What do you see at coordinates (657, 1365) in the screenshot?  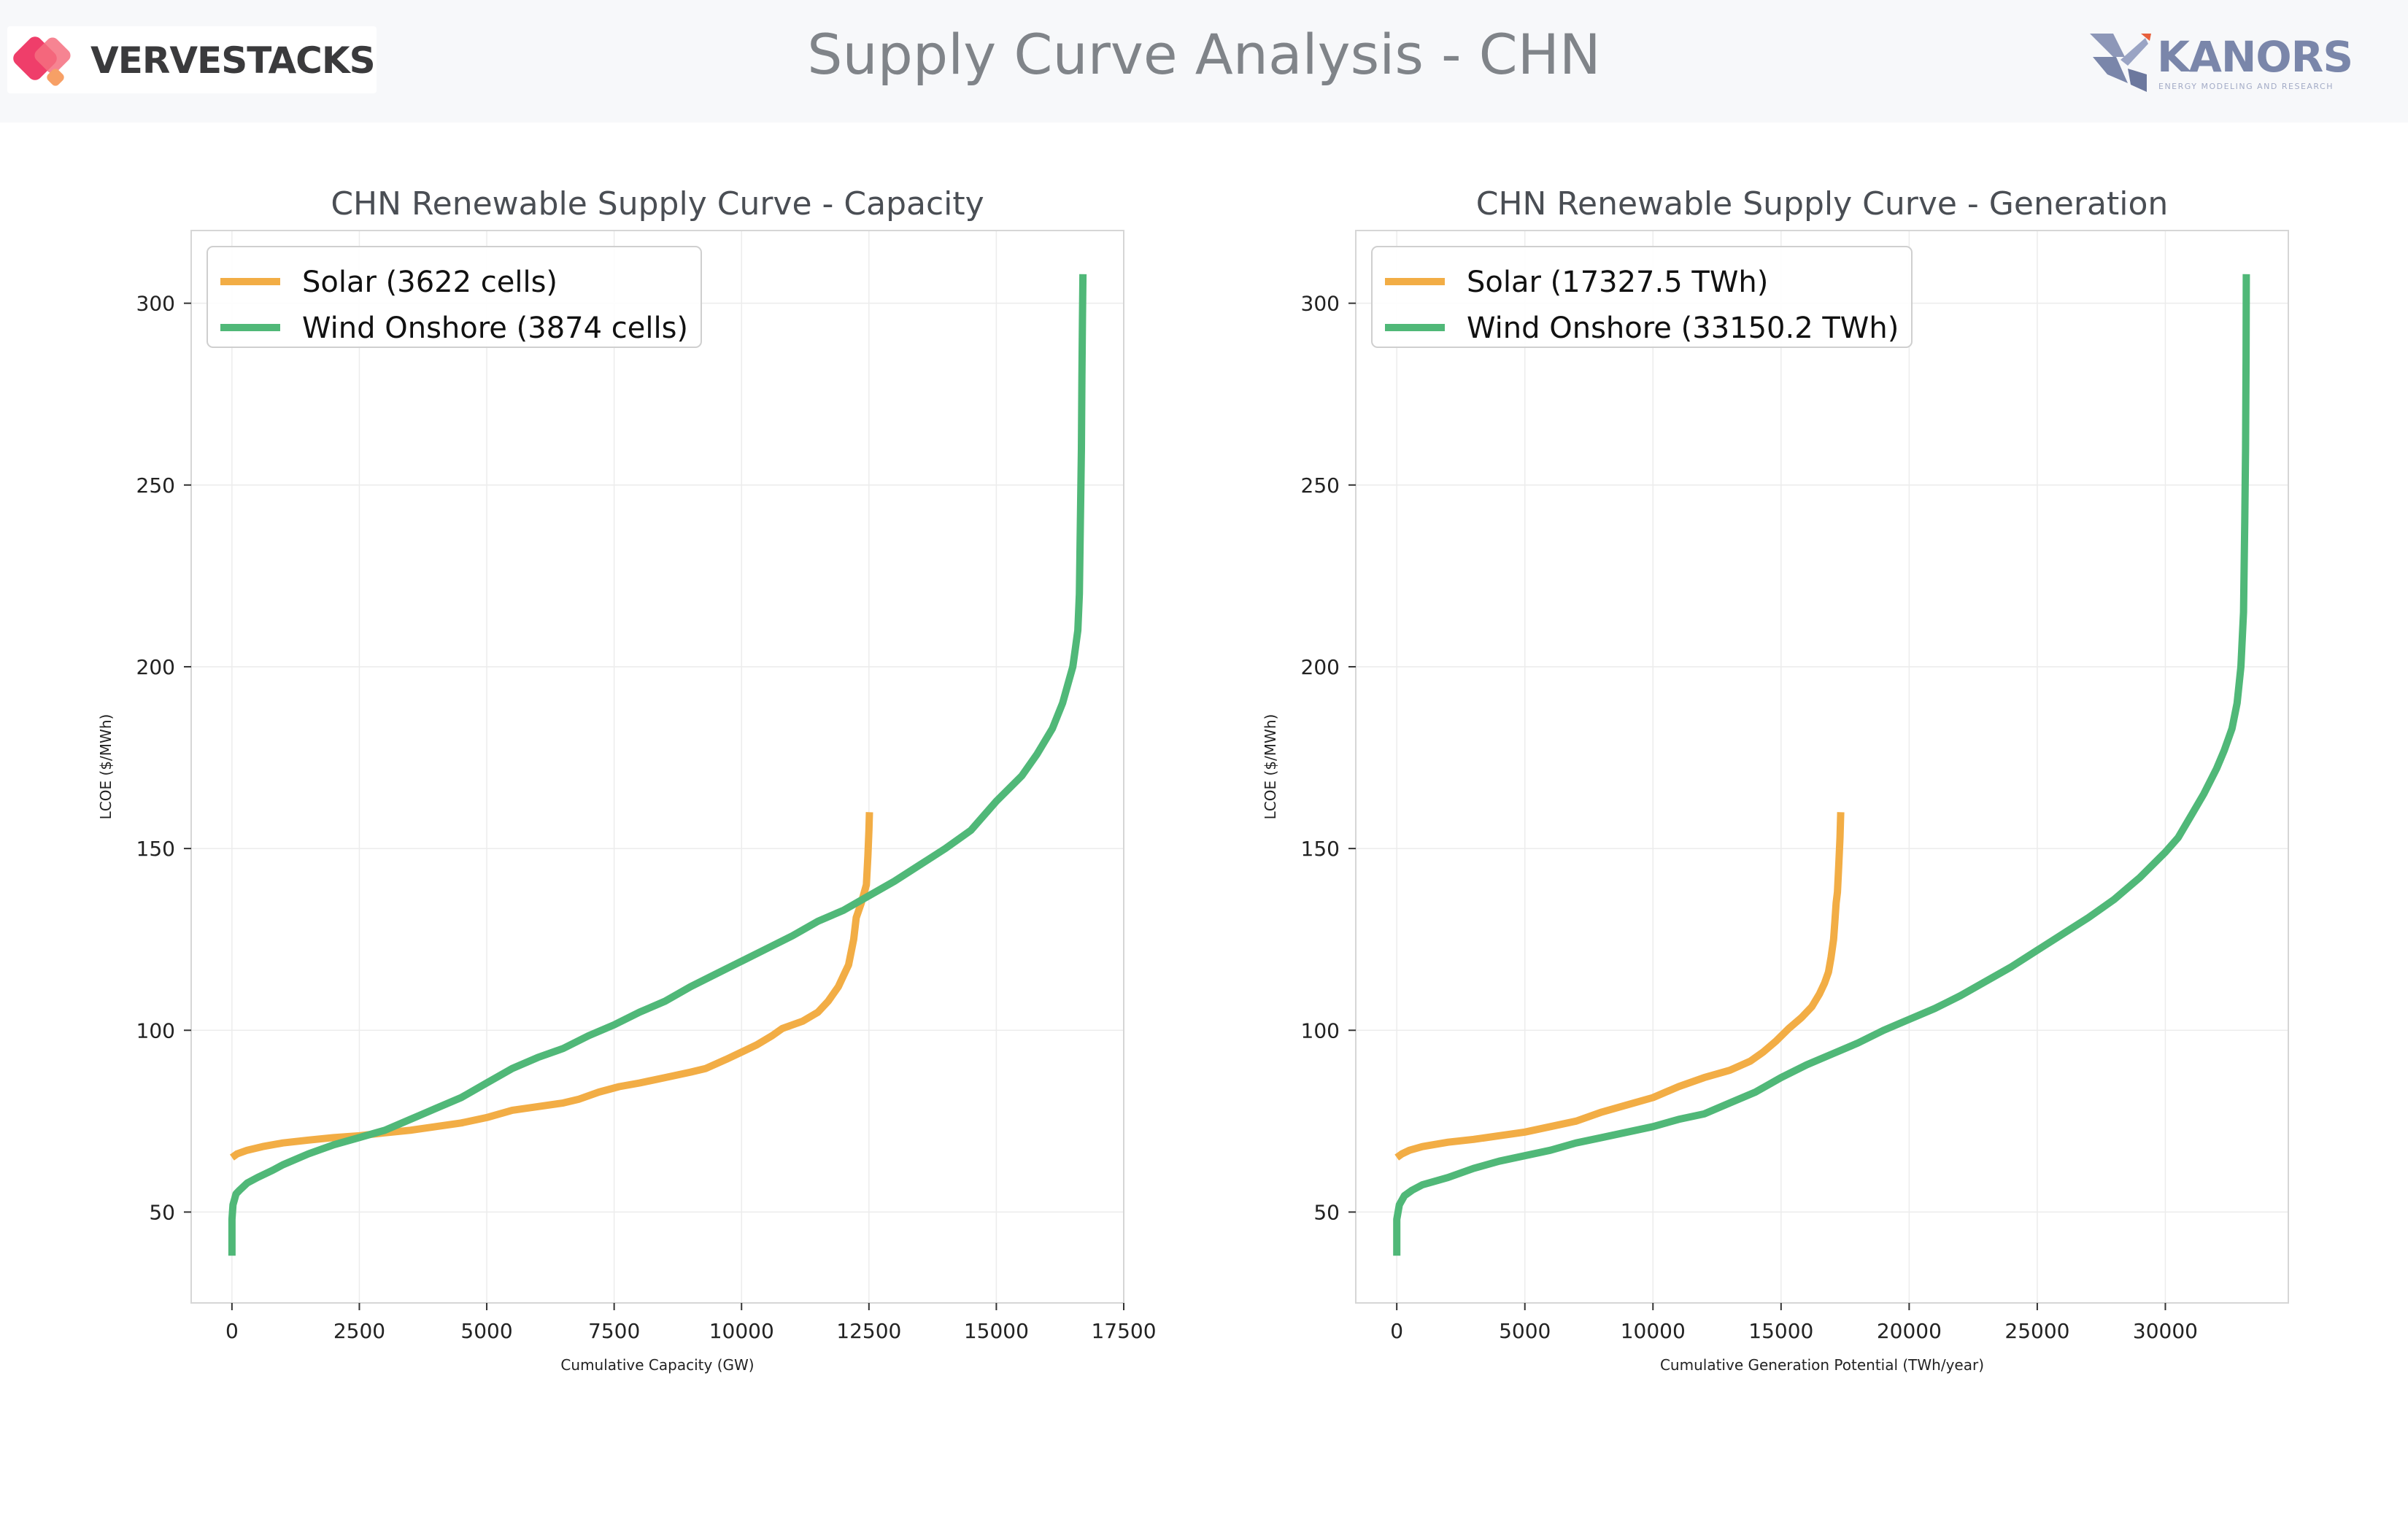 I see `x-axis-label: Cumulative Capacity (GW)` at bounding box center [657, 1365].